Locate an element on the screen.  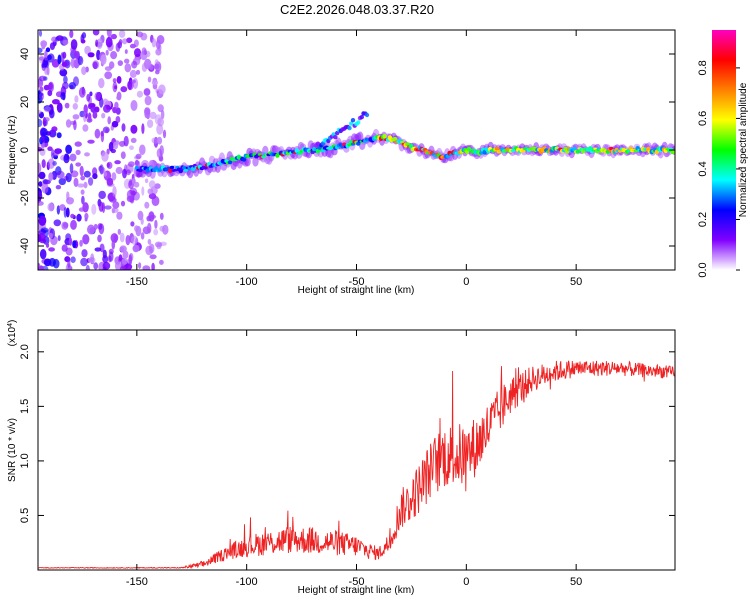
y-tick-label: -20 is located at coordinates (25, 198).